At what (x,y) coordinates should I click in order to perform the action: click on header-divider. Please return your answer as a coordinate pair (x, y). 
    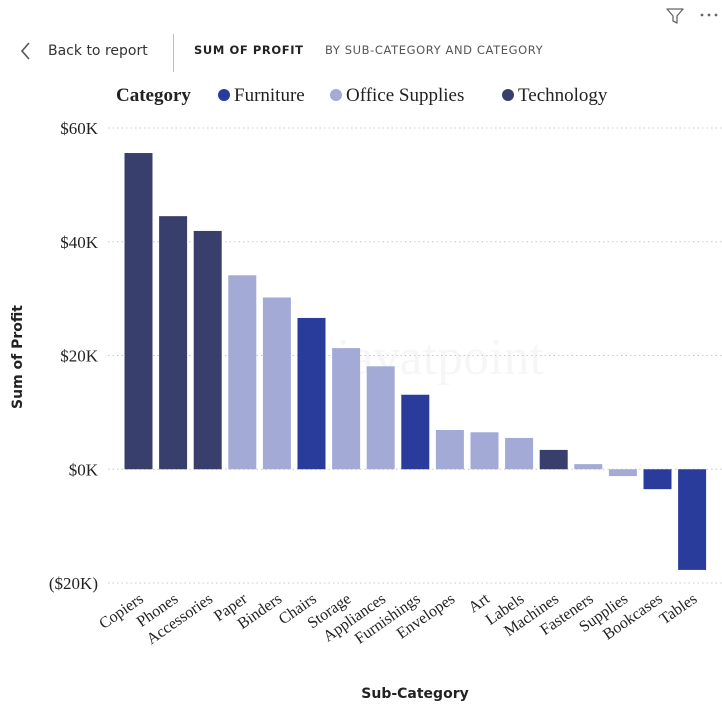
    Looking at the image, I should click on (173, 53).